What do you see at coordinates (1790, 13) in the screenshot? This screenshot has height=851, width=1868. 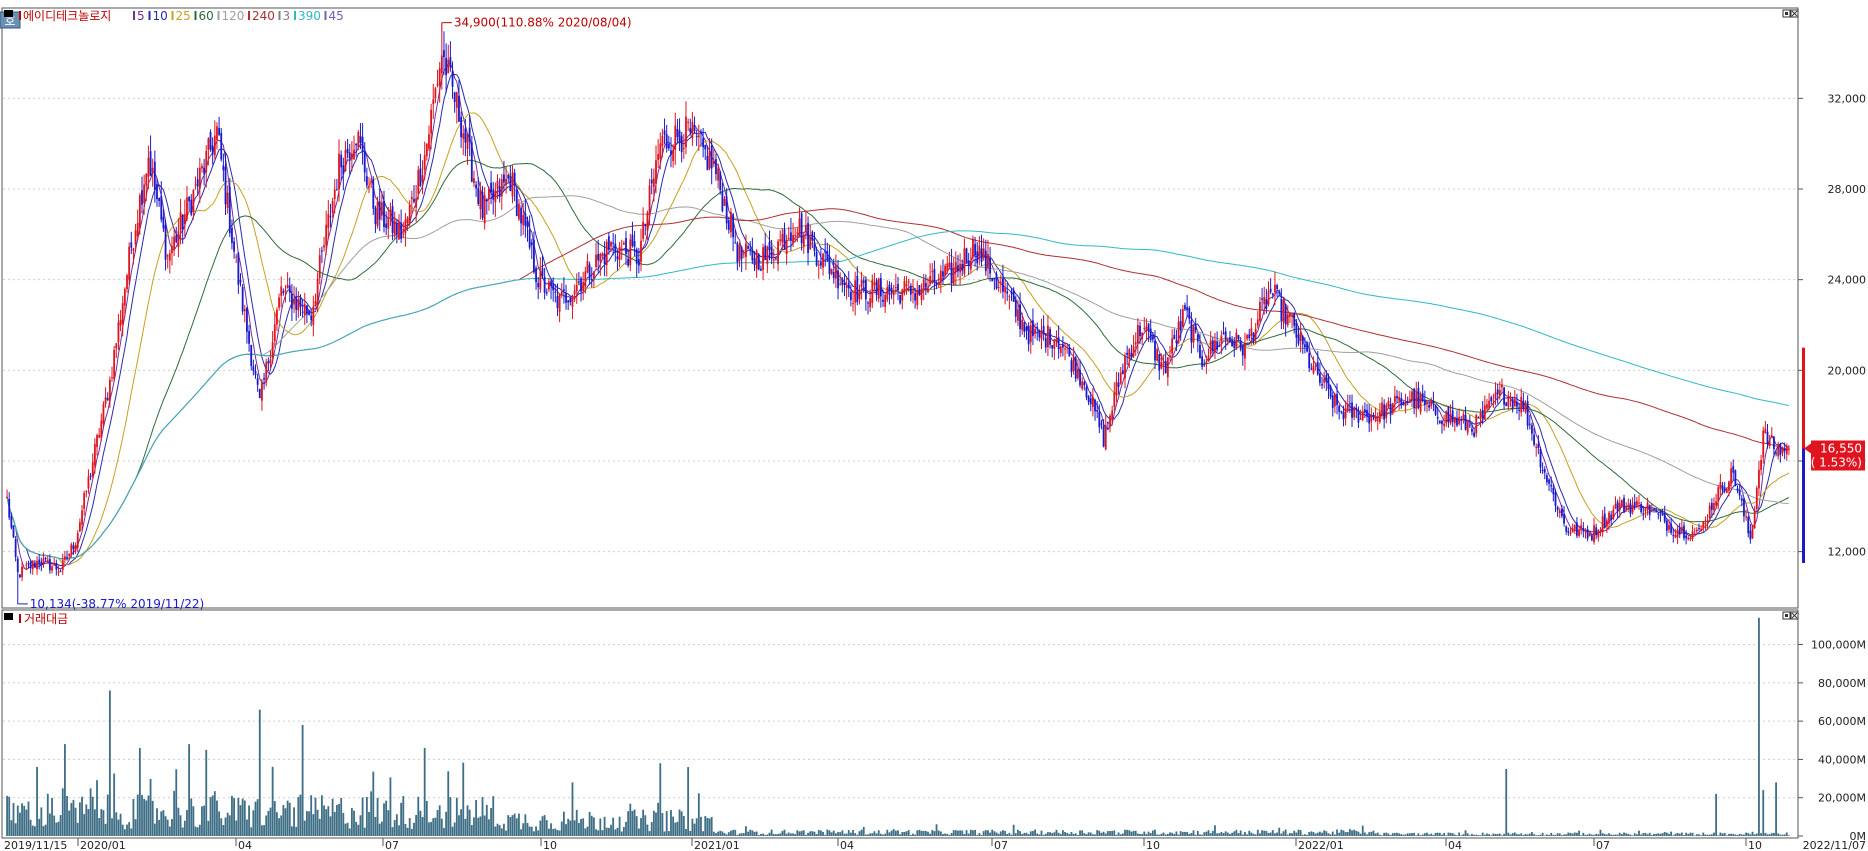 I see `price-panel-window-buttons` at bounding box center [1790, 13].